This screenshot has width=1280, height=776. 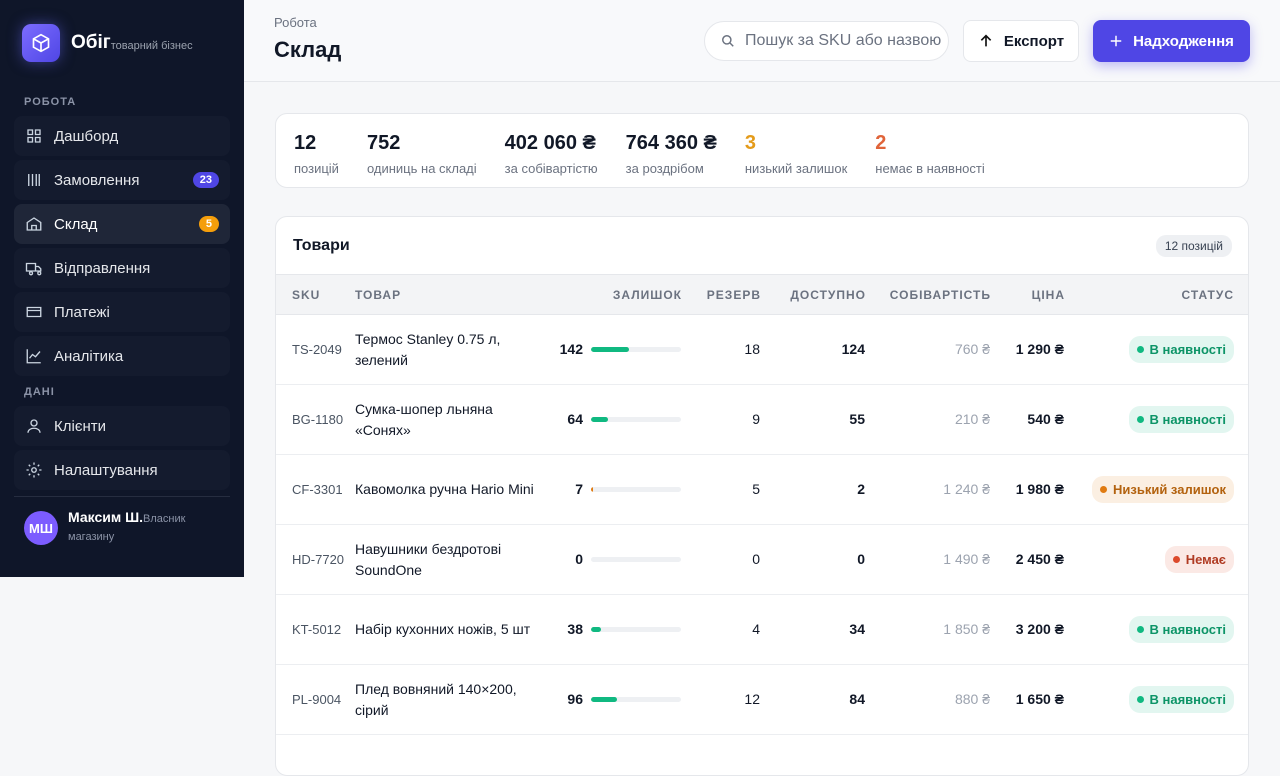 What do you see at coordinates (551, 168) in the screenshot?
I see `stat-label: за собівартістю` at bounding box center [551, 168].